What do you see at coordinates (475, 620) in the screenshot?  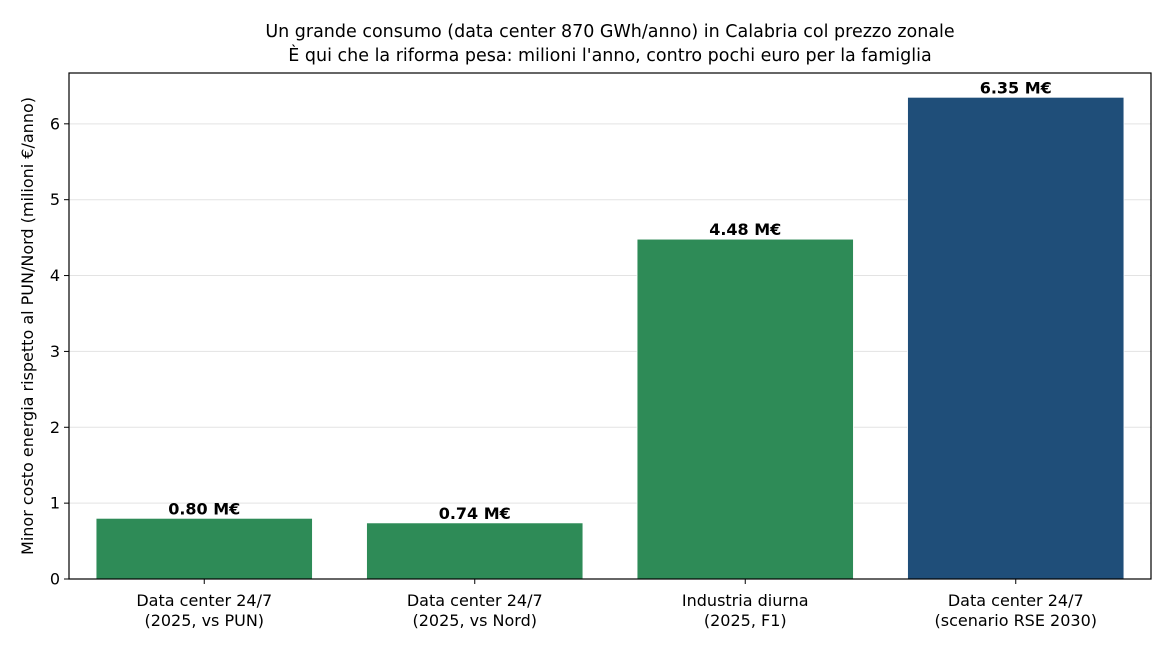 I see `x-tick-label: (2025, vs Nord)` at bounding box center [475, 620].